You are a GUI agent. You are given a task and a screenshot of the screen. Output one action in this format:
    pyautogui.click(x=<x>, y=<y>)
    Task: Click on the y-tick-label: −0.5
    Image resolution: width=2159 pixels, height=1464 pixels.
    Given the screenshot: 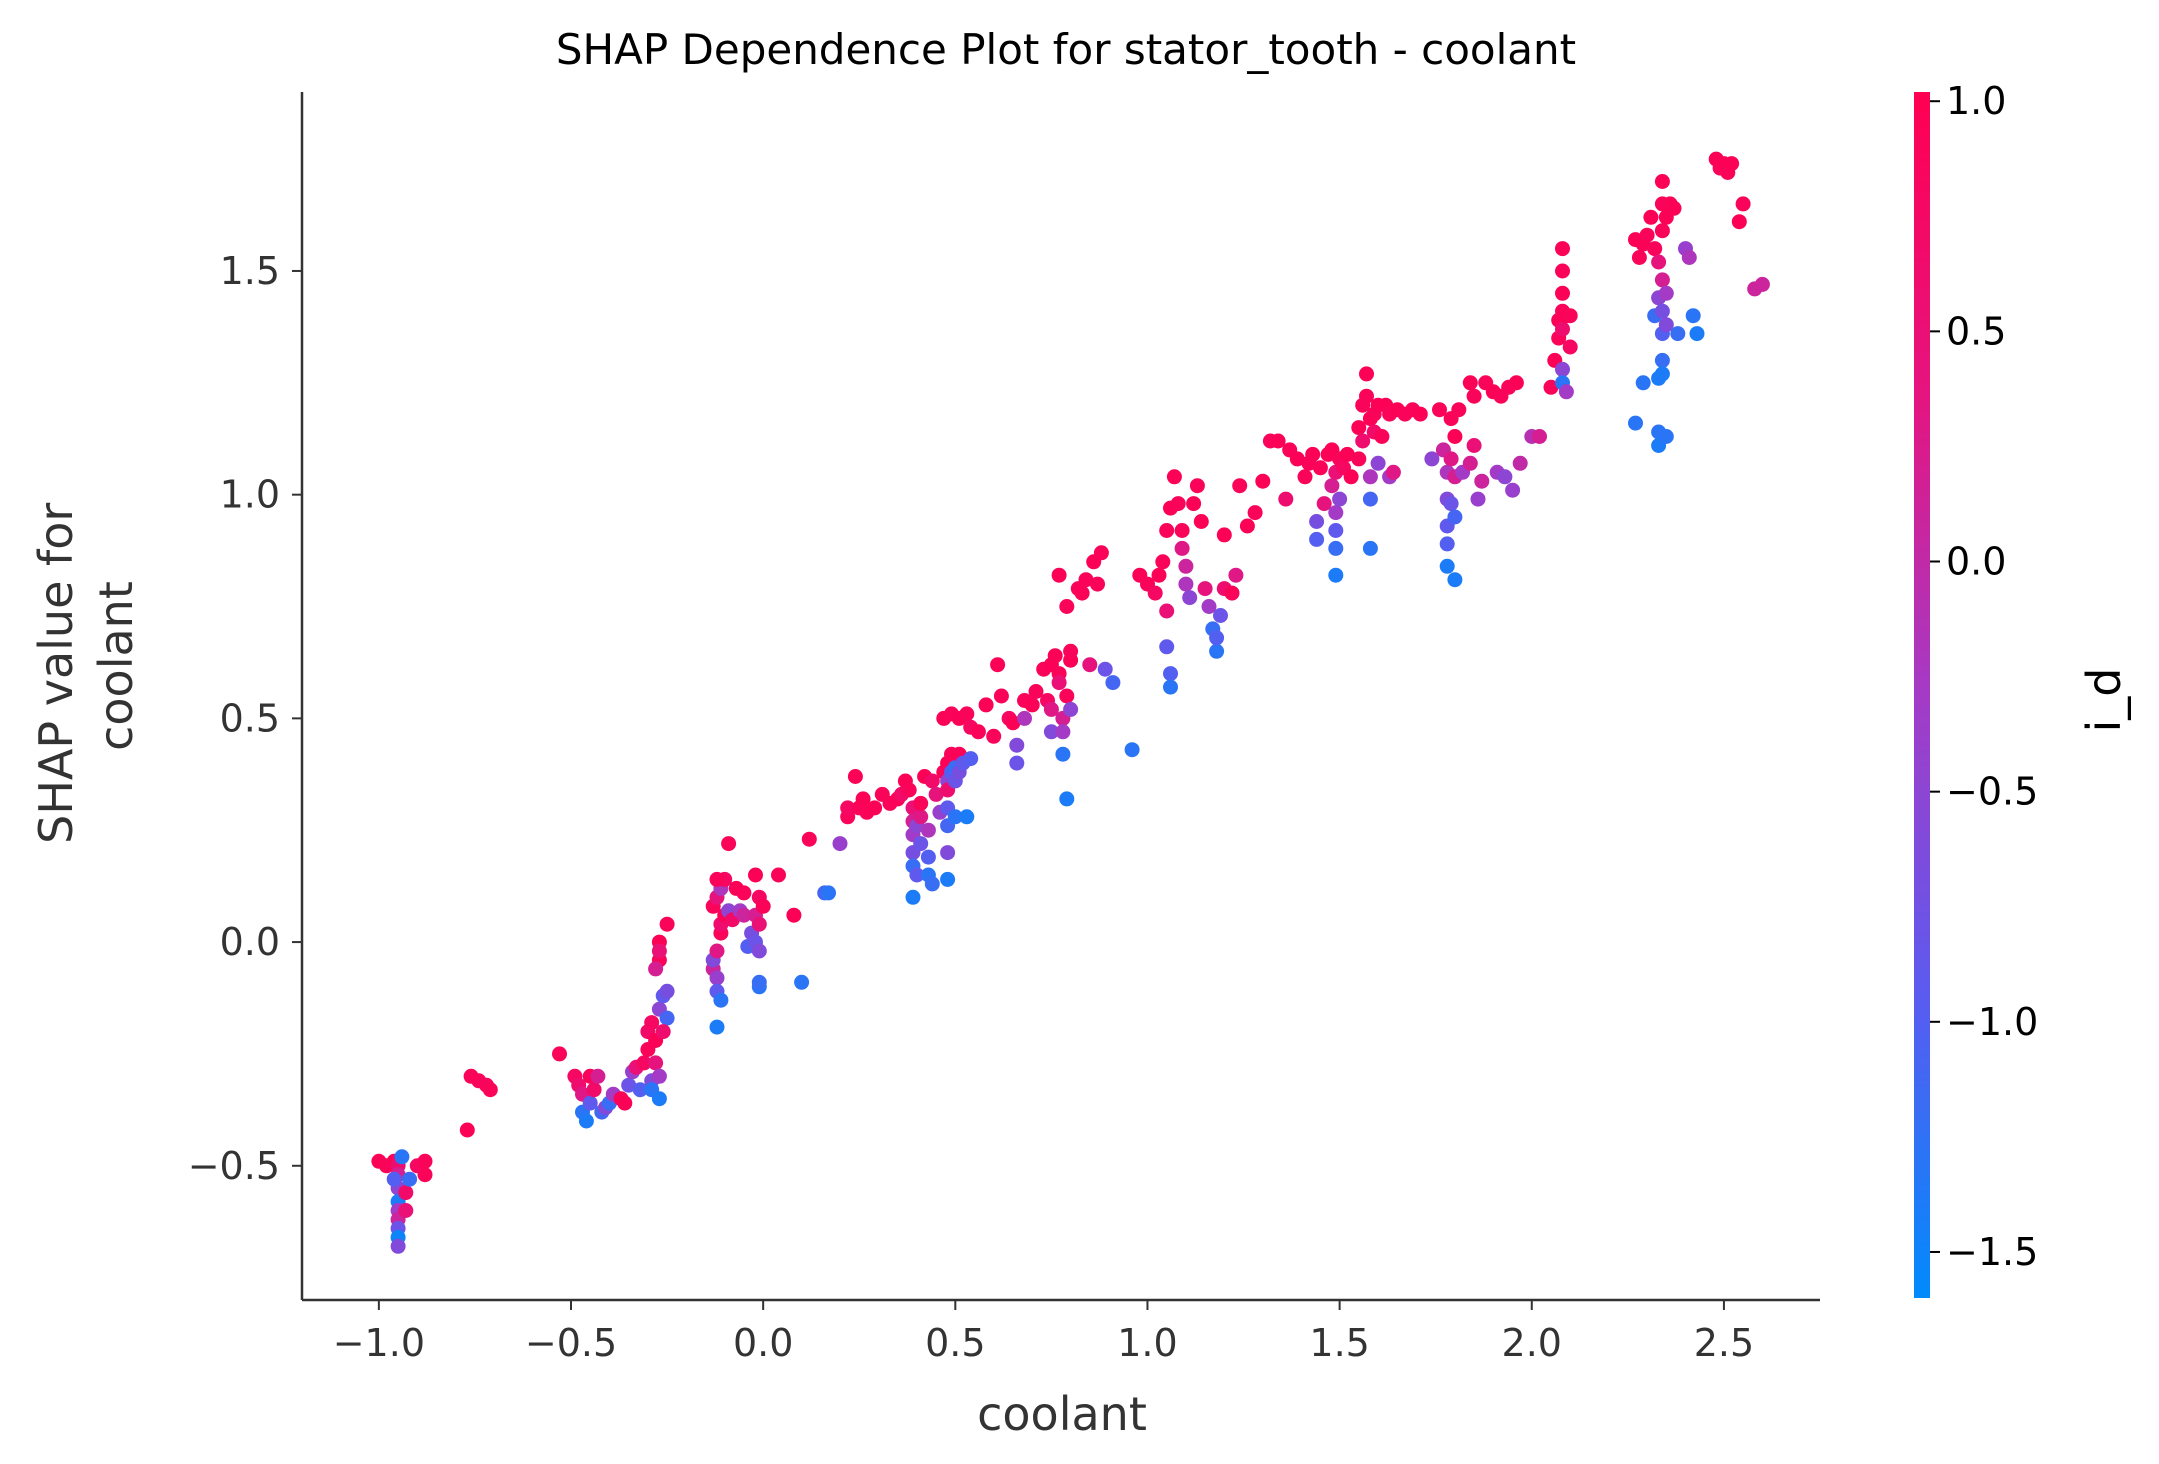 What is the action you would take?
    pyautogui.click(x=234, y=1166)
    